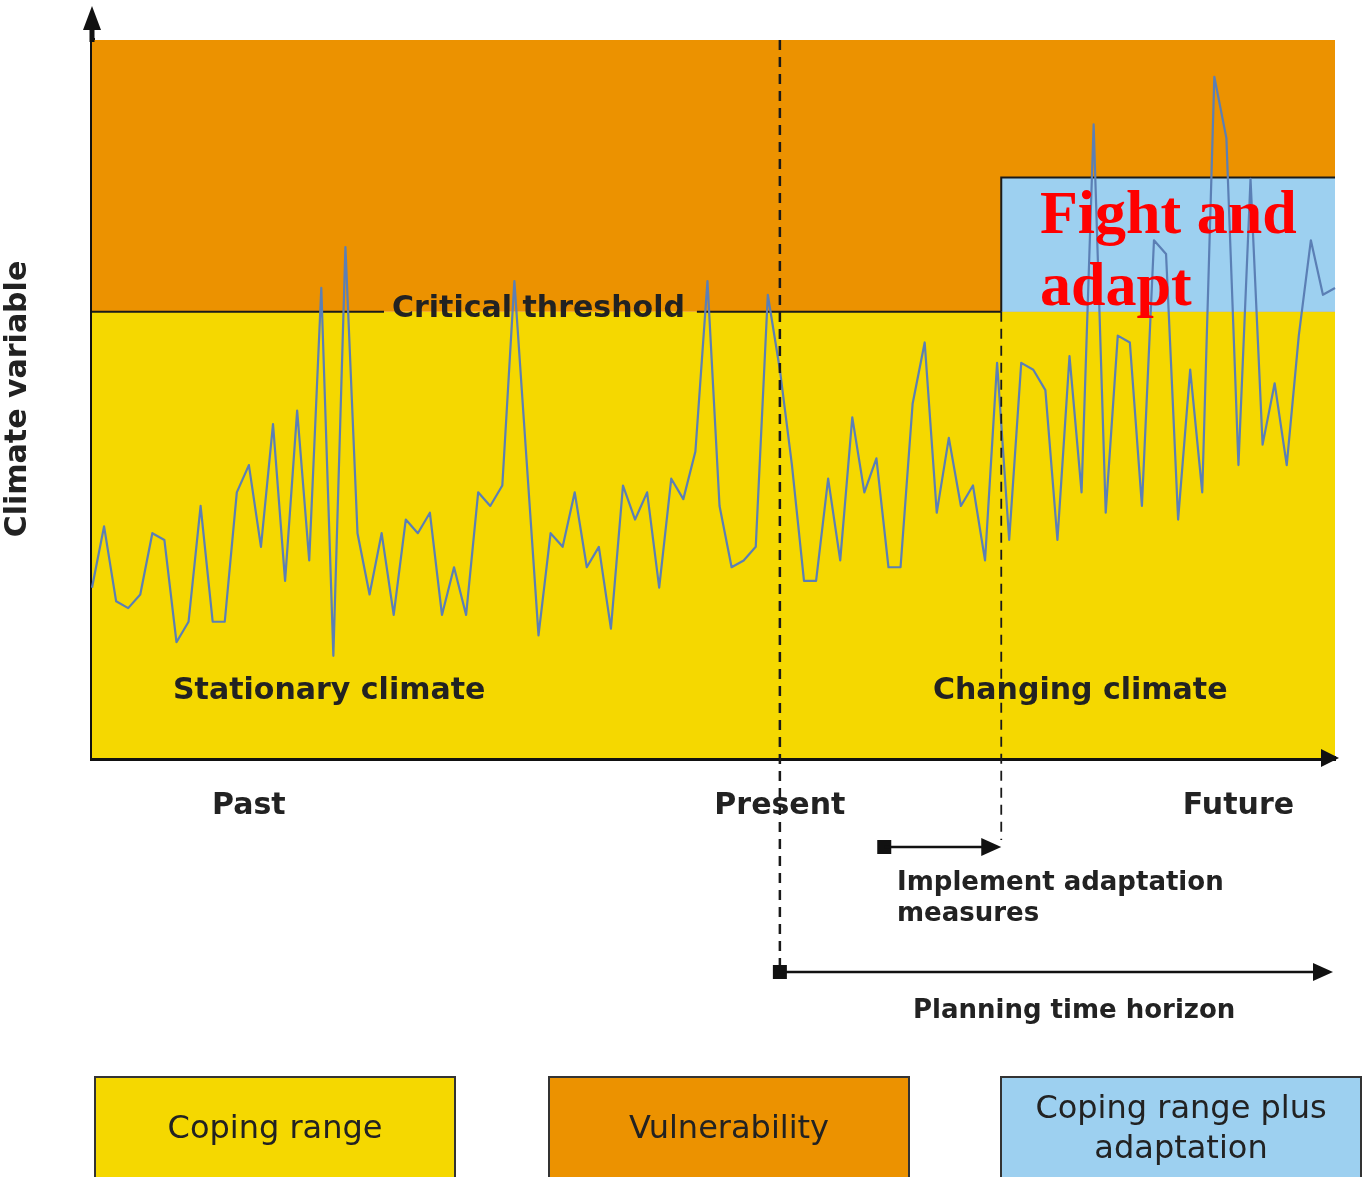  I want to click on text: Coping range, so click(275, 1127).